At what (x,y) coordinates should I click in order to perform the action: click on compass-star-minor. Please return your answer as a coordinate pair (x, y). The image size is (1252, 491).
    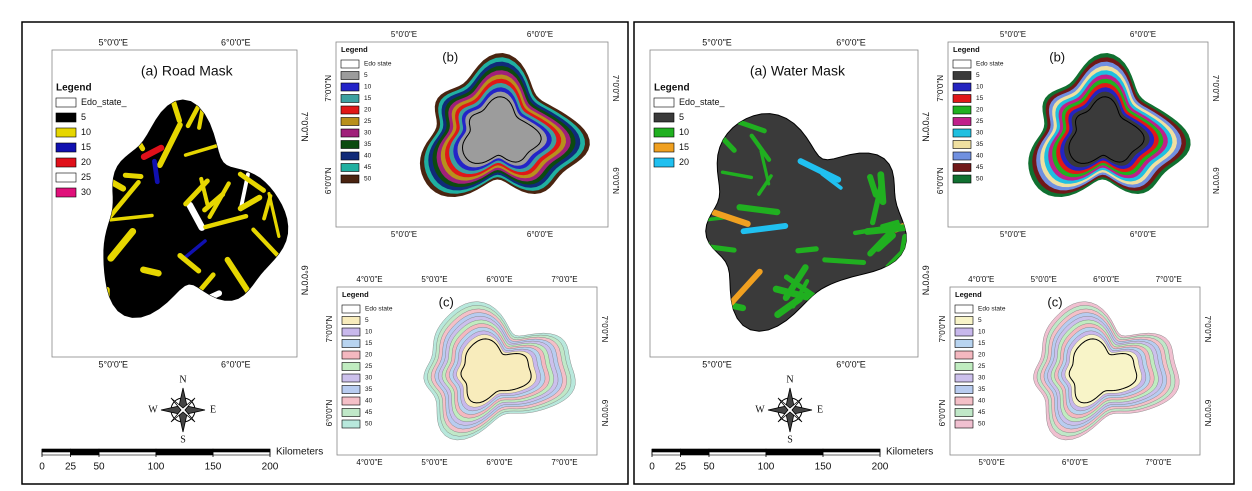
    Looking at the image, I should click on (183, 410).